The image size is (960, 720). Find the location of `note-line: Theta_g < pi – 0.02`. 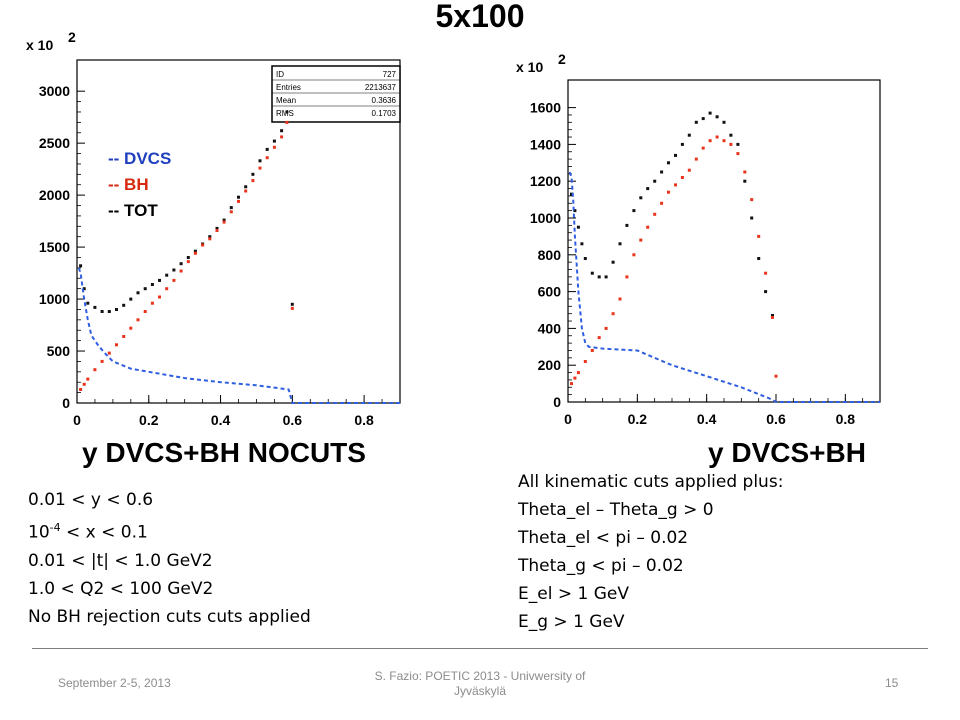

note-line: Theta_g < pi – 0.02 is located at coordinates (601, 566).